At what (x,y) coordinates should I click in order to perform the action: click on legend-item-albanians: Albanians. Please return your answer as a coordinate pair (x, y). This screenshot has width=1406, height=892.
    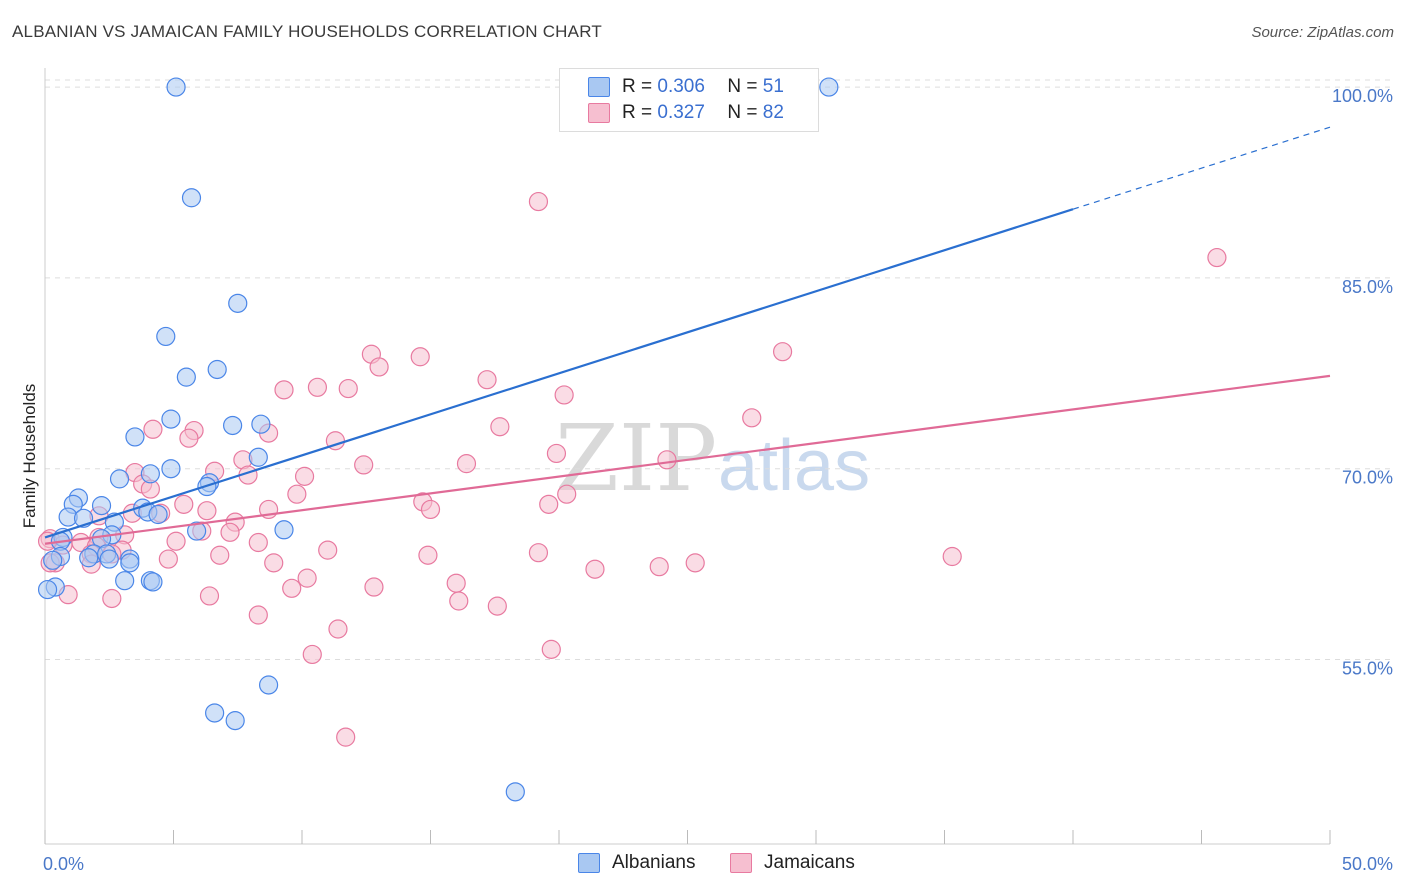
    Looking at the image, I should click on (636, 863).